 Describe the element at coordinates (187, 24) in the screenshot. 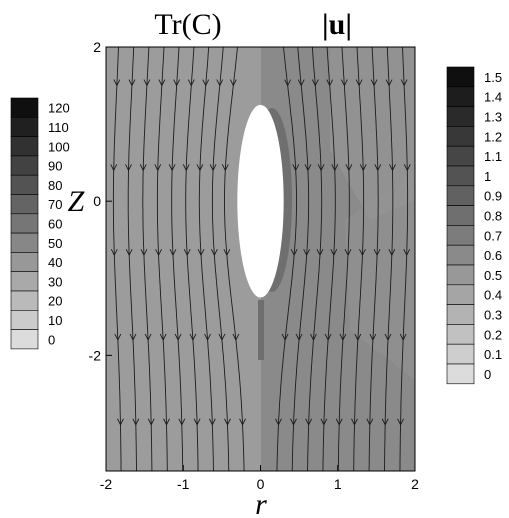

I see `left-panel-title: Tr(C)` at that location.